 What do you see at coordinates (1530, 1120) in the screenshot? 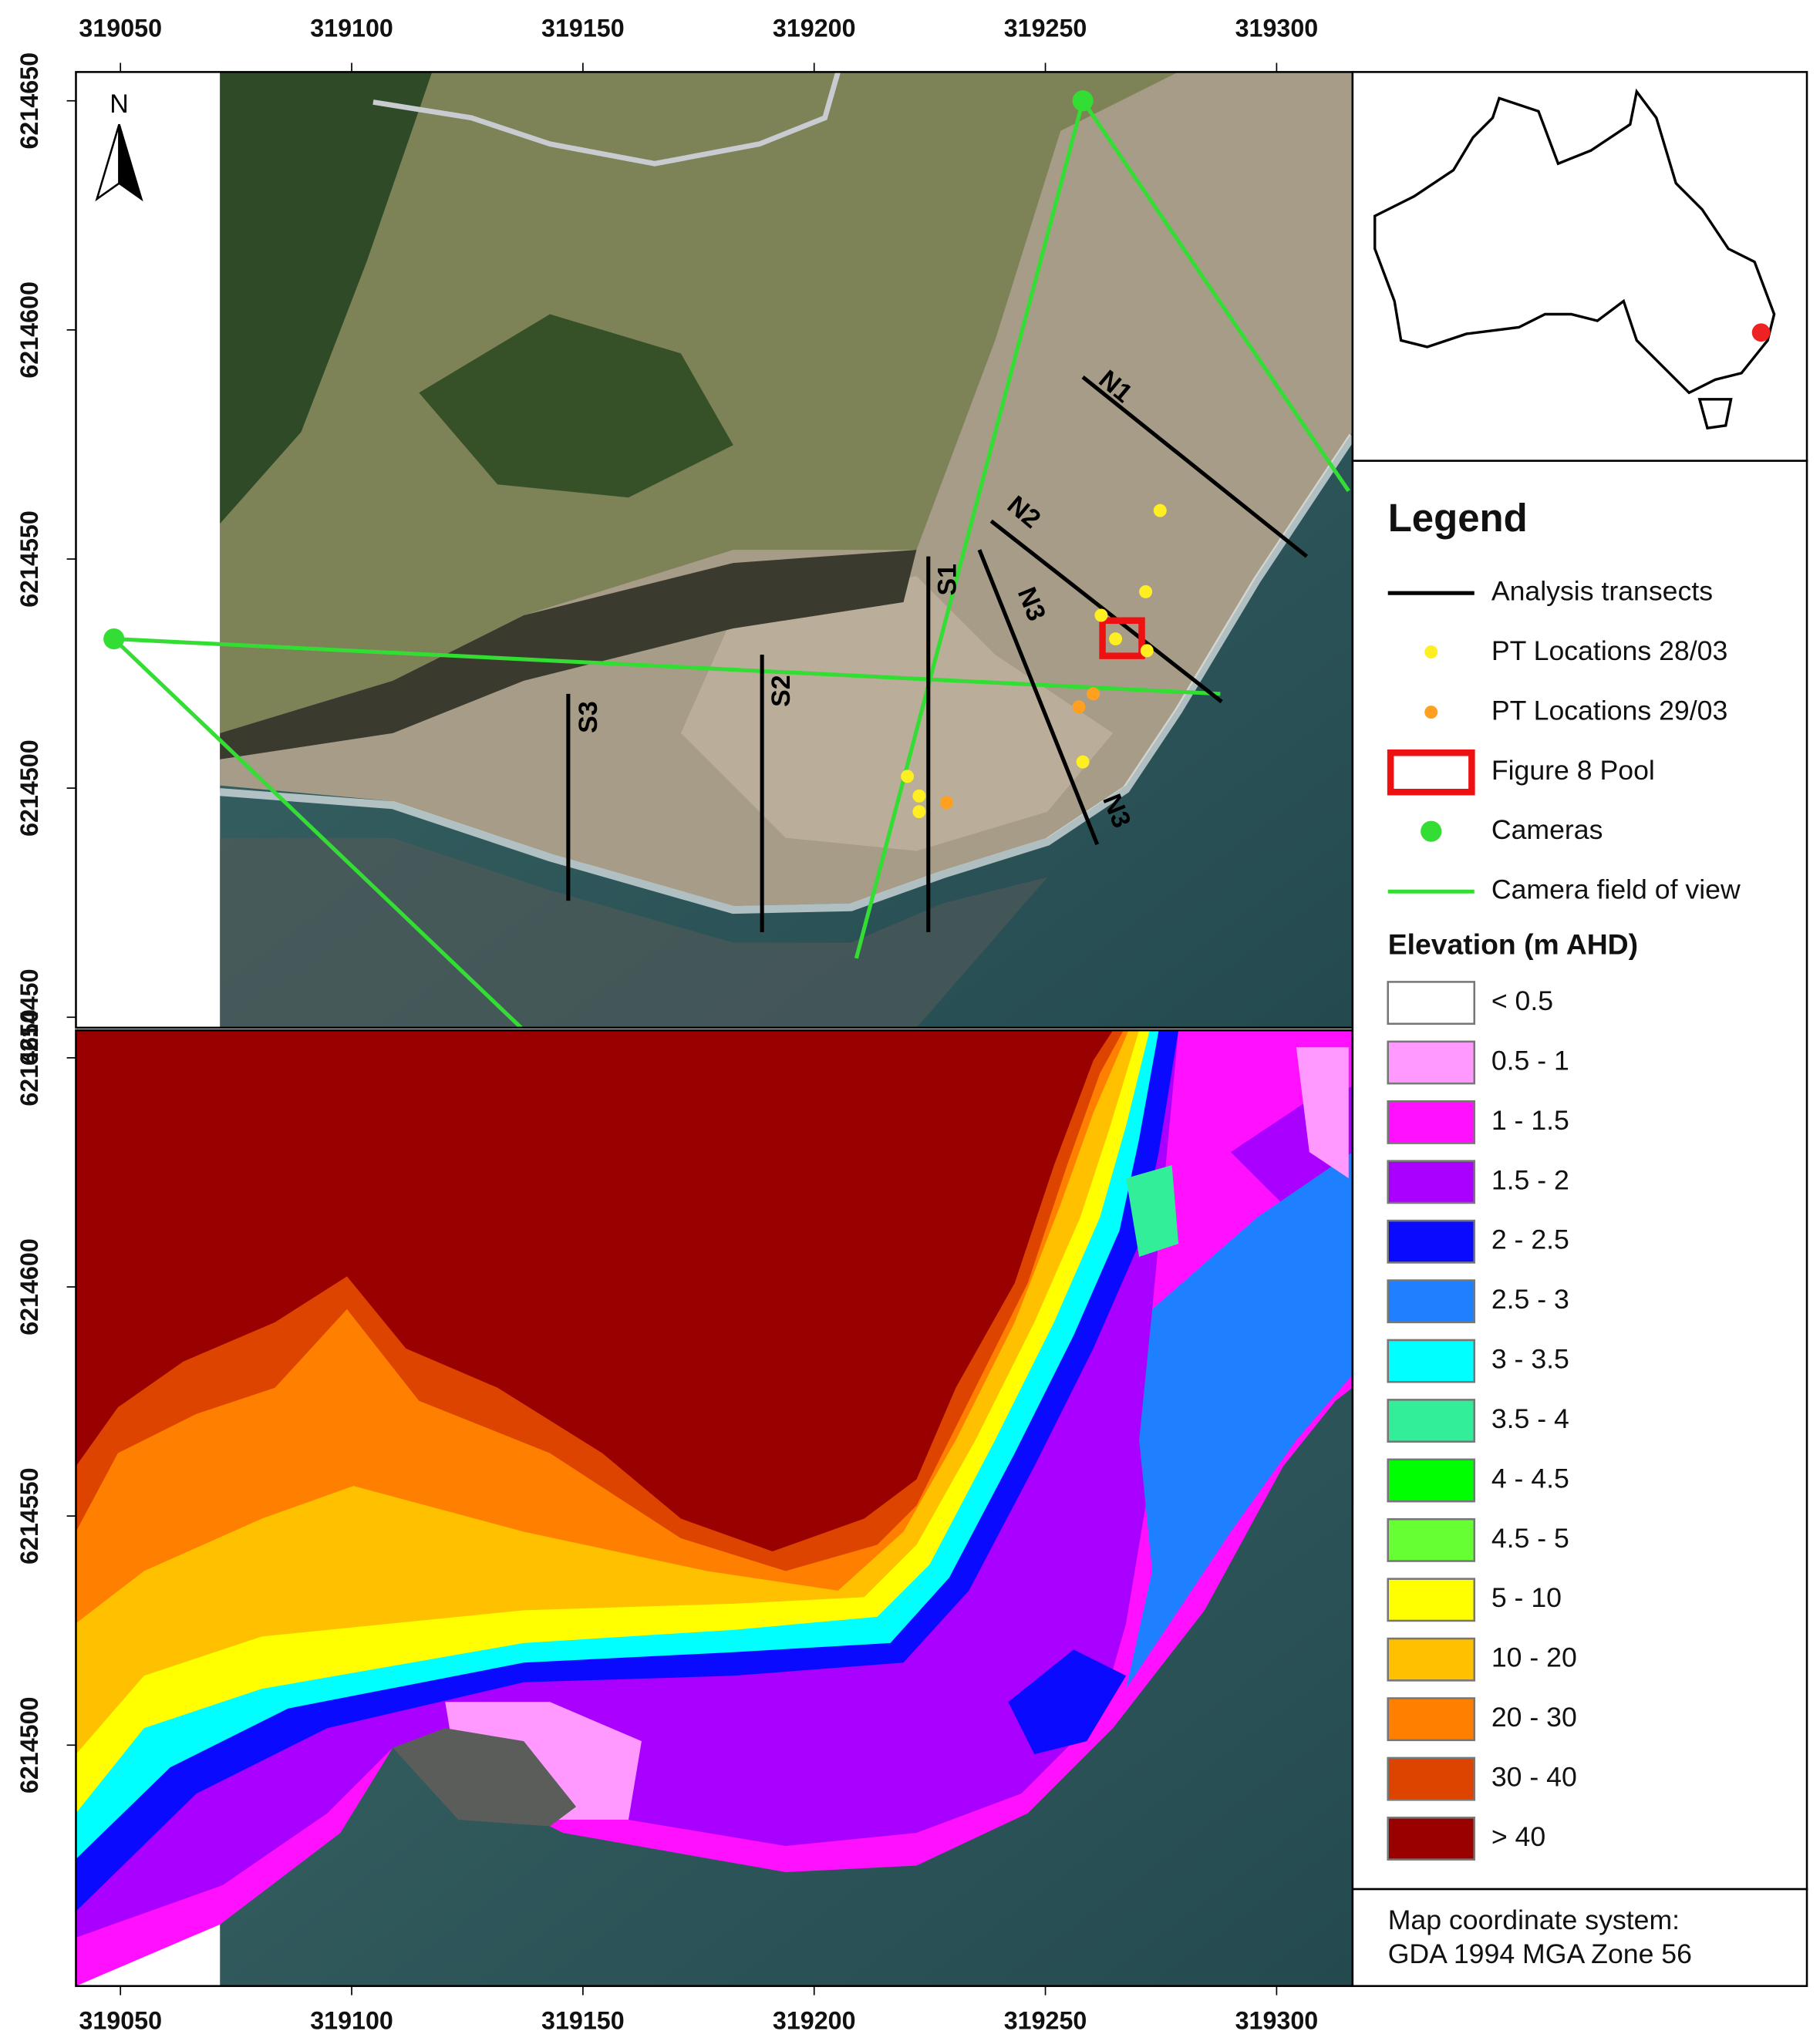
I see `legend-label: 1 - 1.5` at bounding box center [1530, 1120].